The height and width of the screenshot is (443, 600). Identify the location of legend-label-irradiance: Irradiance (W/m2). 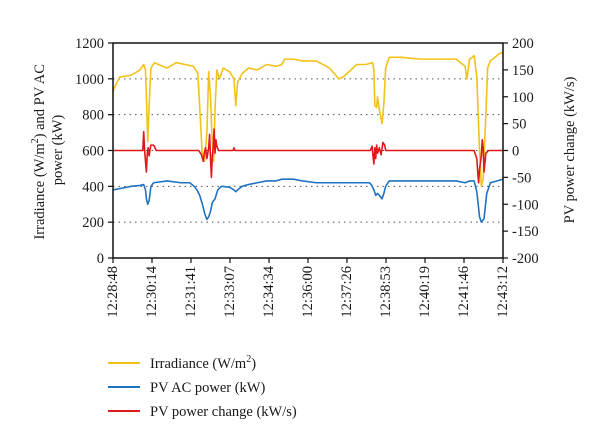
(203, 363).